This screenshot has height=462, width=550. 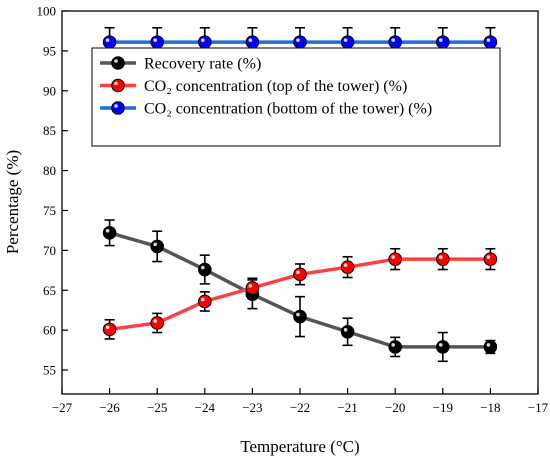 I want to click on y-tick-label: 85, so click(x=49, y=130).